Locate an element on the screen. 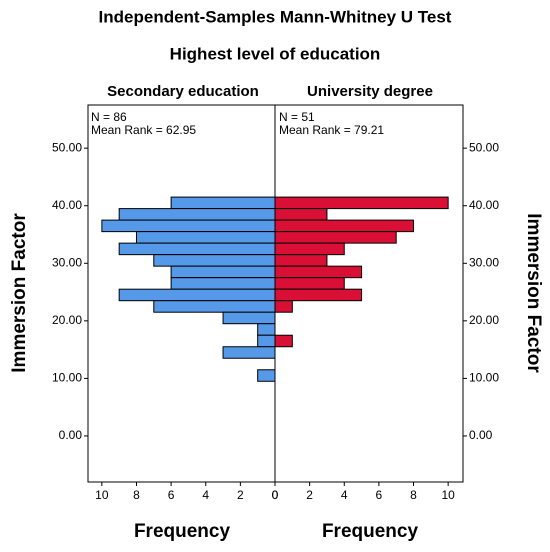  x-tick-label: 0 is located at coordinates (275, 495).